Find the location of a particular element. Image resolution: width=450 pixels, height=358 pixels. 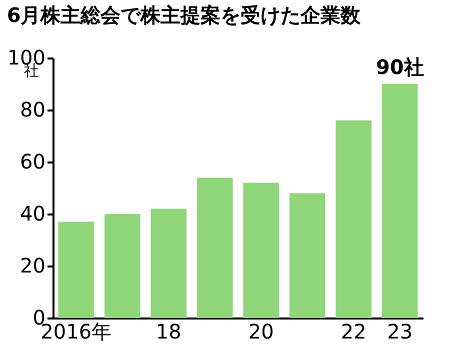

data-label: 90社 is located at coordinates (400, 67).